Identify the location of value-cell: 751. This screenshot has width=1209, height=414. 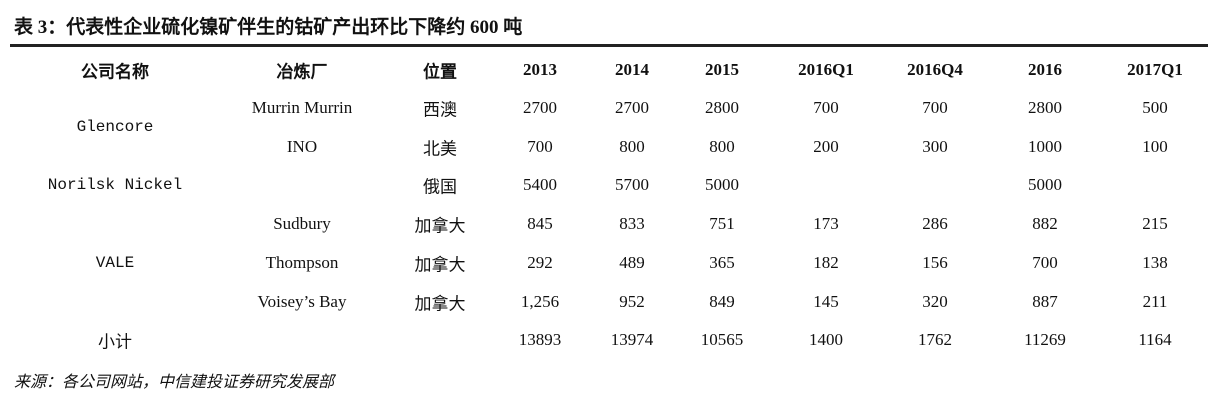
(722, 224).